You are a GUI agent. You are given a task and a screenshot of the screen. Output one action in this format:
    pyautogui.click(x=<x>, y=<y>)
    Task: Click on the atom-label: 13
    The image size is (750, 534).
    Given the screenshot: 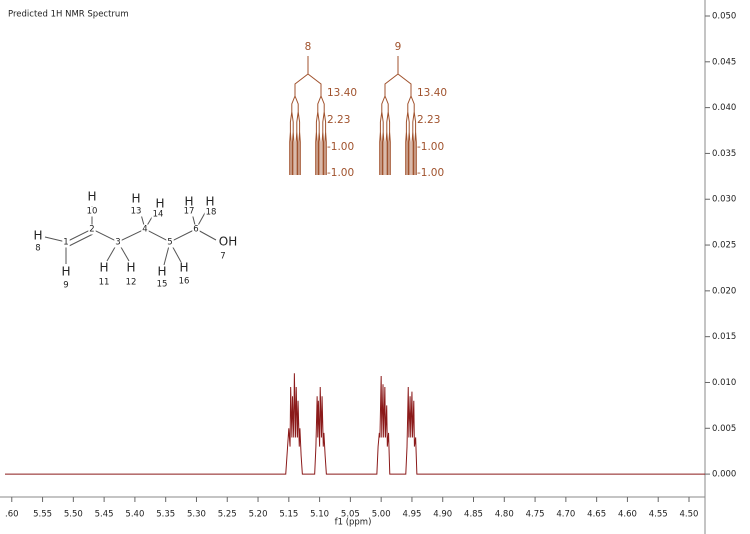 What is the action you would take?
    pyautogui.click(x=136, y=212)
    